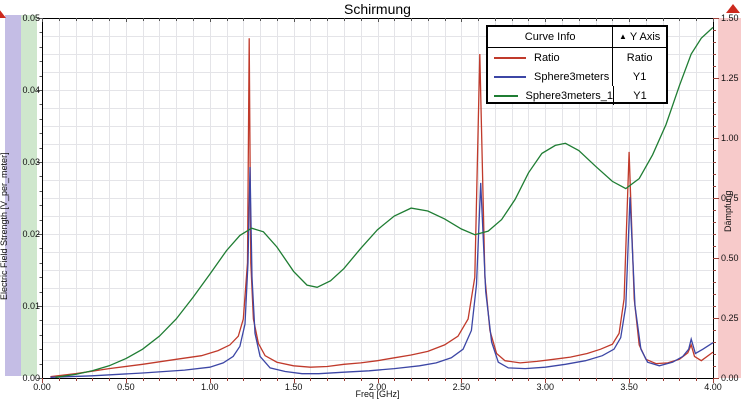  What do you see at coordinates (42, 387) in the screenshot?
I see `x-tick-label: 0.00` at bounding box center [42, 387].